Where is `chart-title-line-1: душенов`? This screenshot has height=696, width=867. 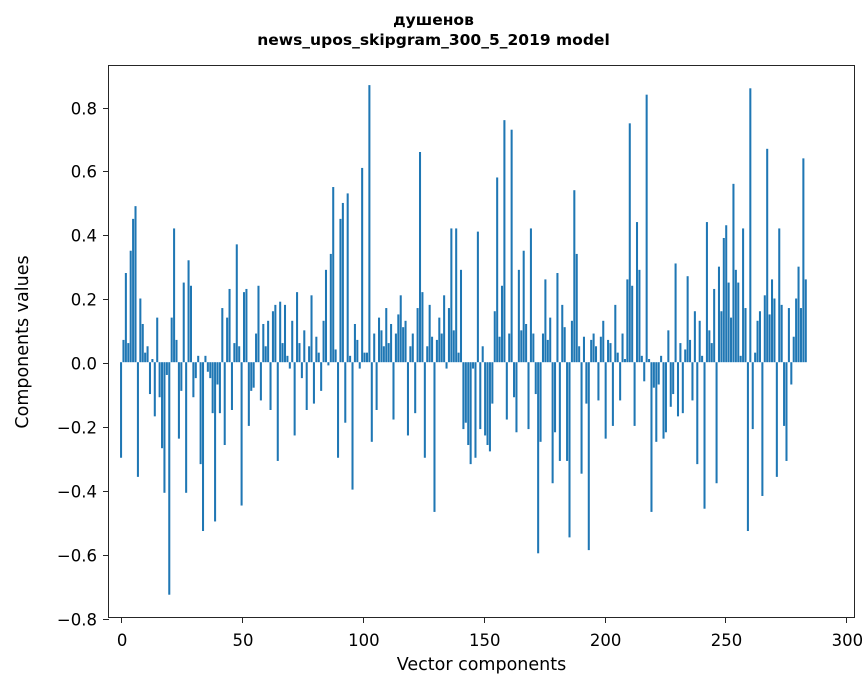 chart-title-line-1: душенов is located at coordinates (433, 20).